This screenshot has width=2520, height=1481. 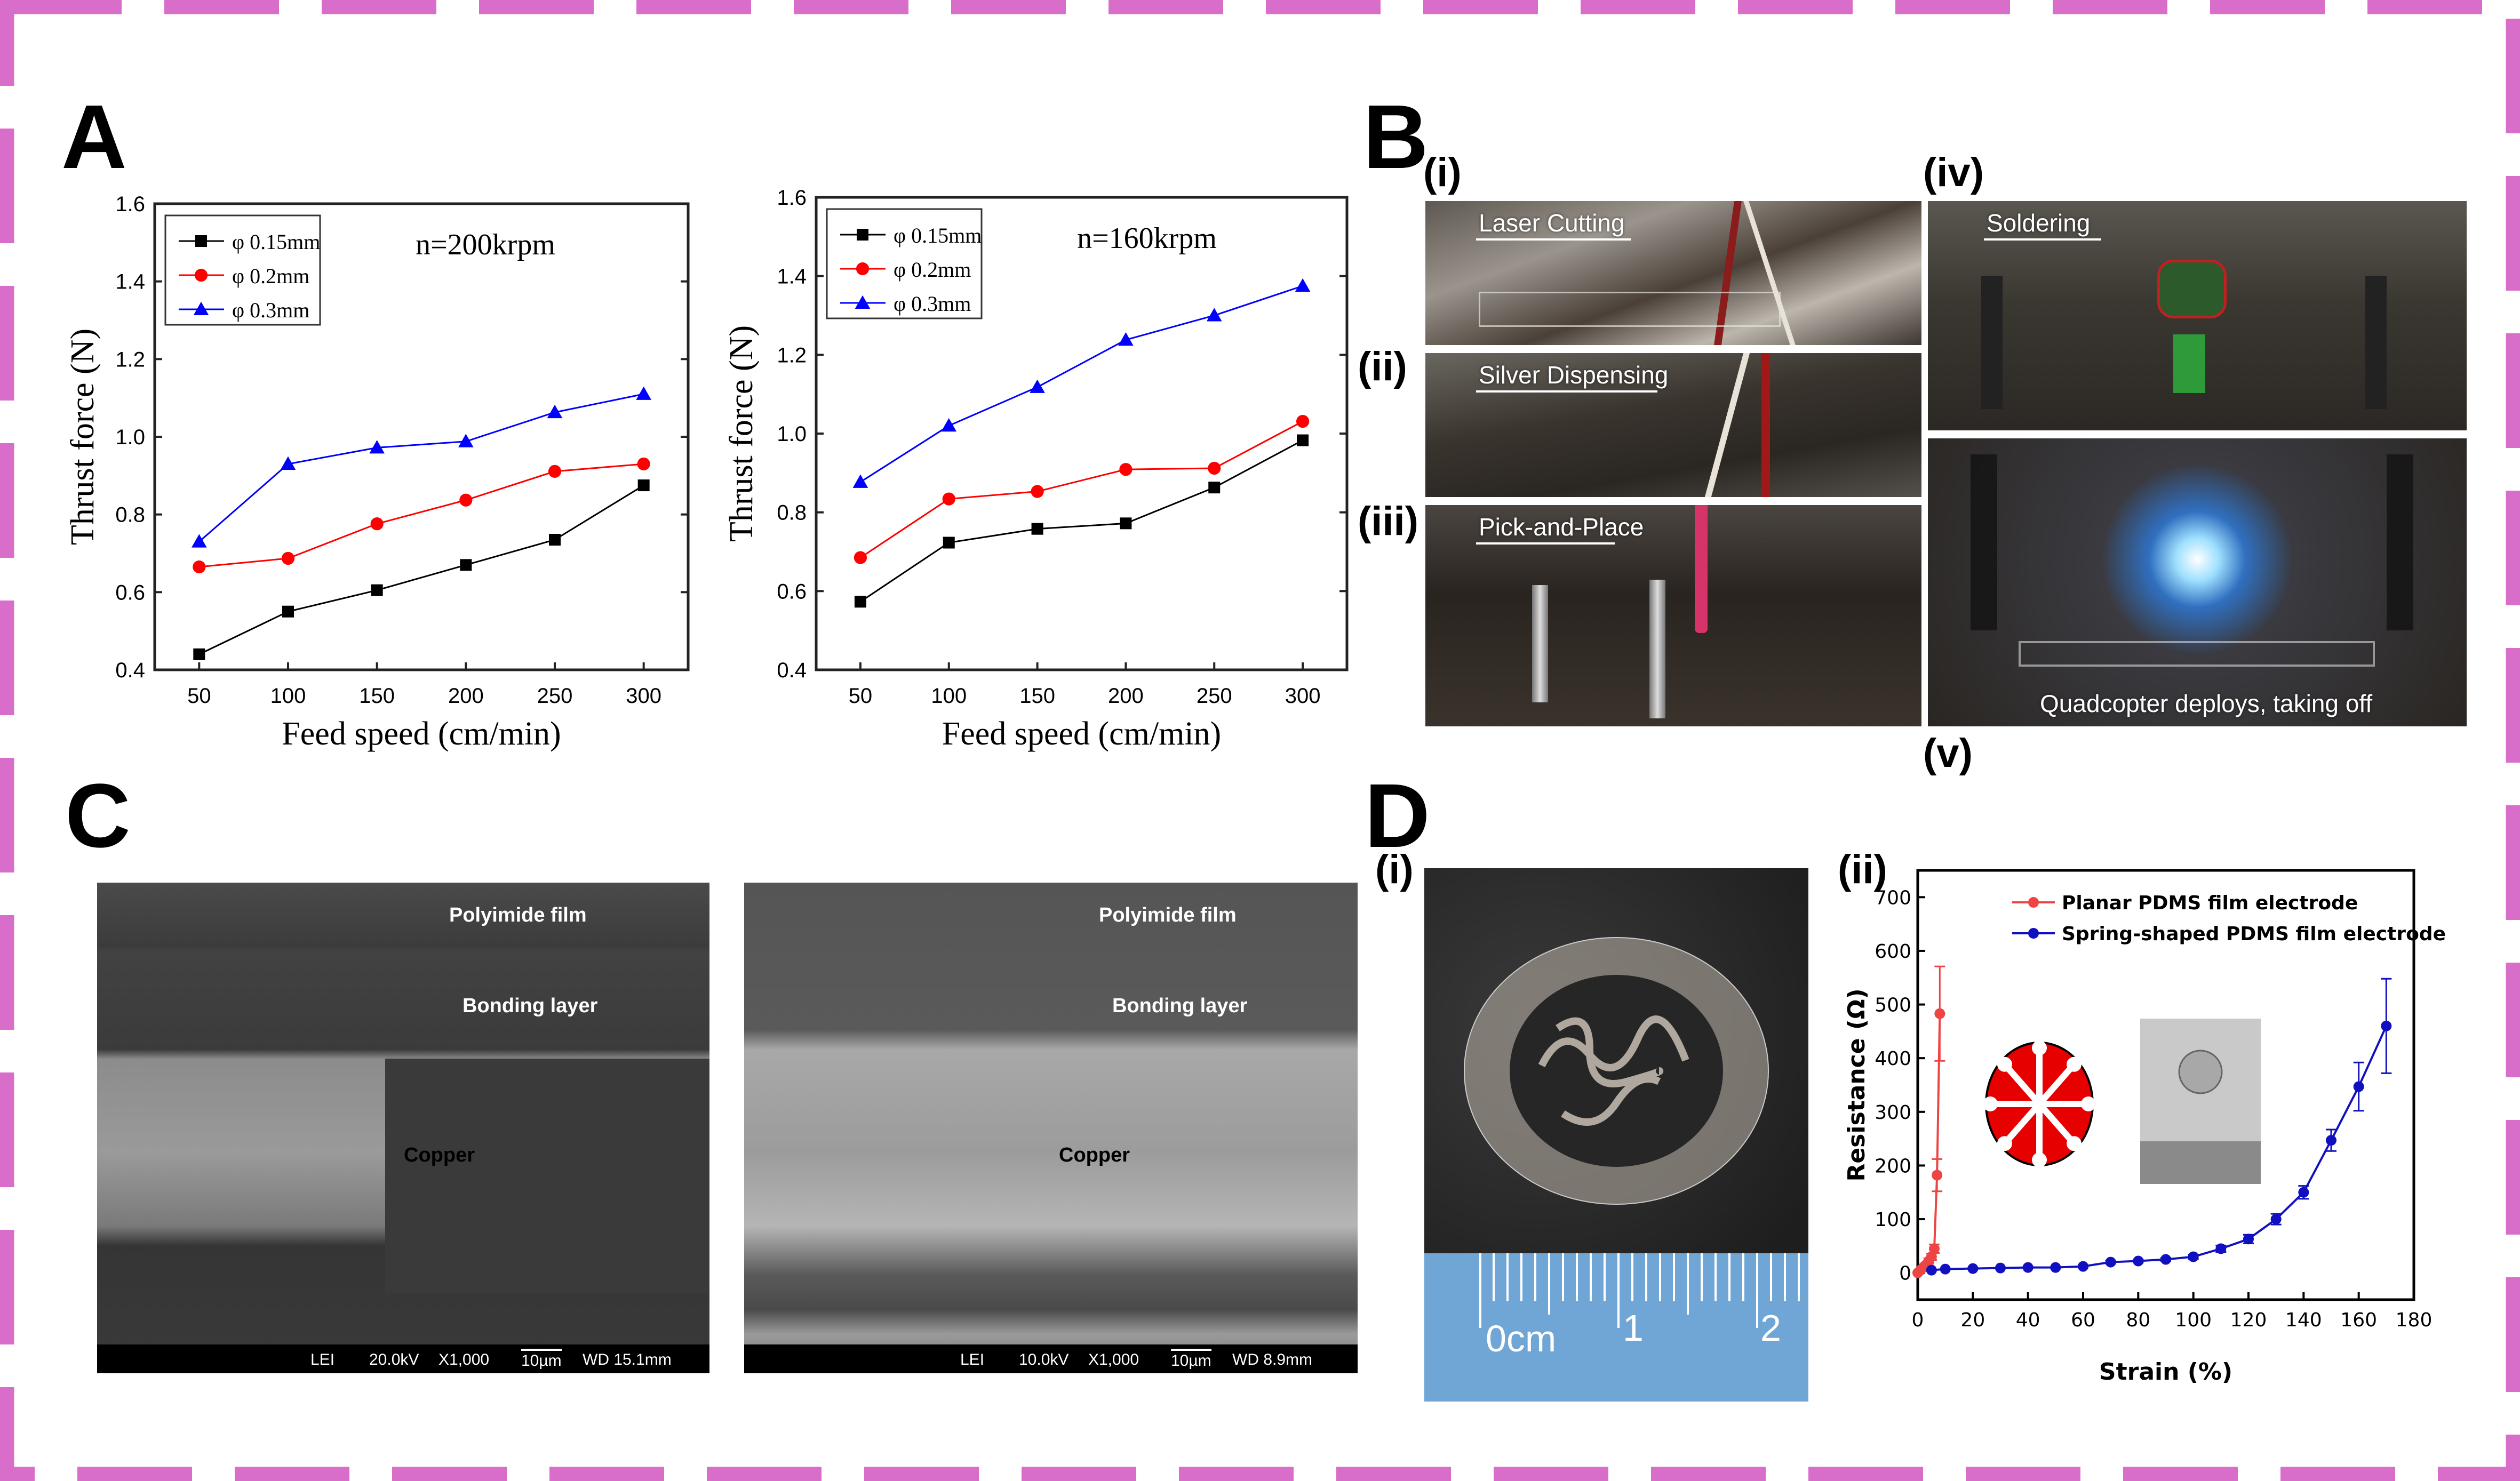 I want to click on caption-quadcopter-deploys: Quadcopter deploys, taking off, so click(x=2206, y=703).